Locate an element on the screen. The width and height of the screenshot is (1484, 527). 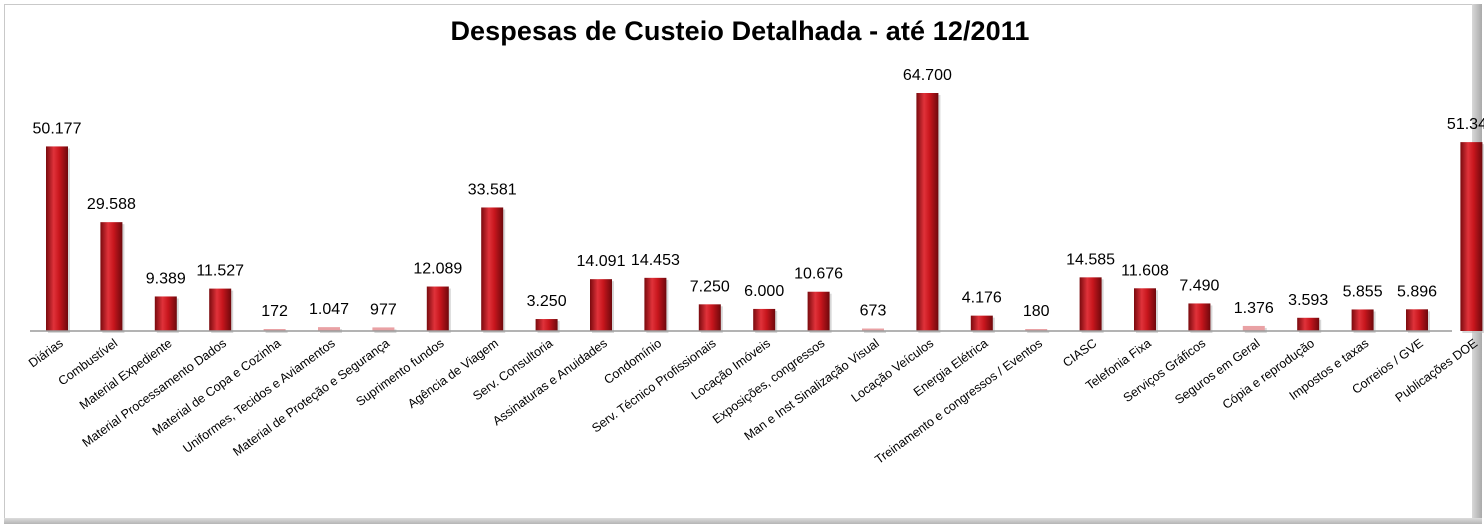
value-label: 14.091 is located at coordinates (601, 261).